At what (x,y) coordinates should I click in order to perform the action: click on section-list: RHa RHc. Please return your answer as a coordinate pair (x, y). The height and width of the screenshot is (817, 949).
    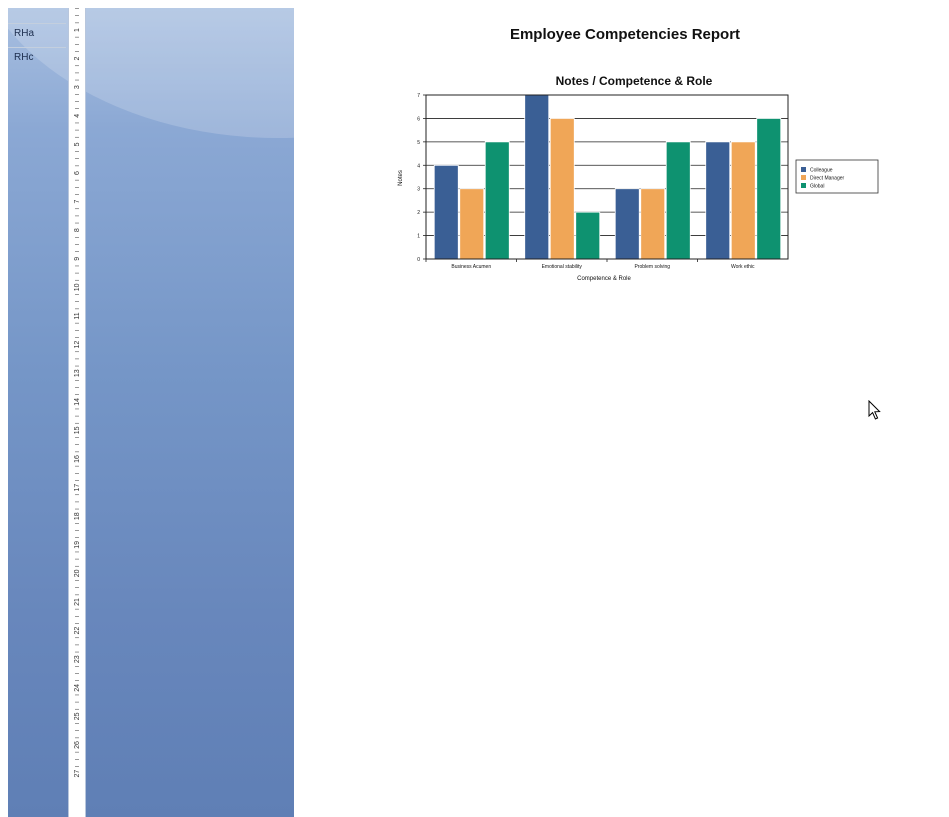
    Looking at the image, I should click on (37, 47).